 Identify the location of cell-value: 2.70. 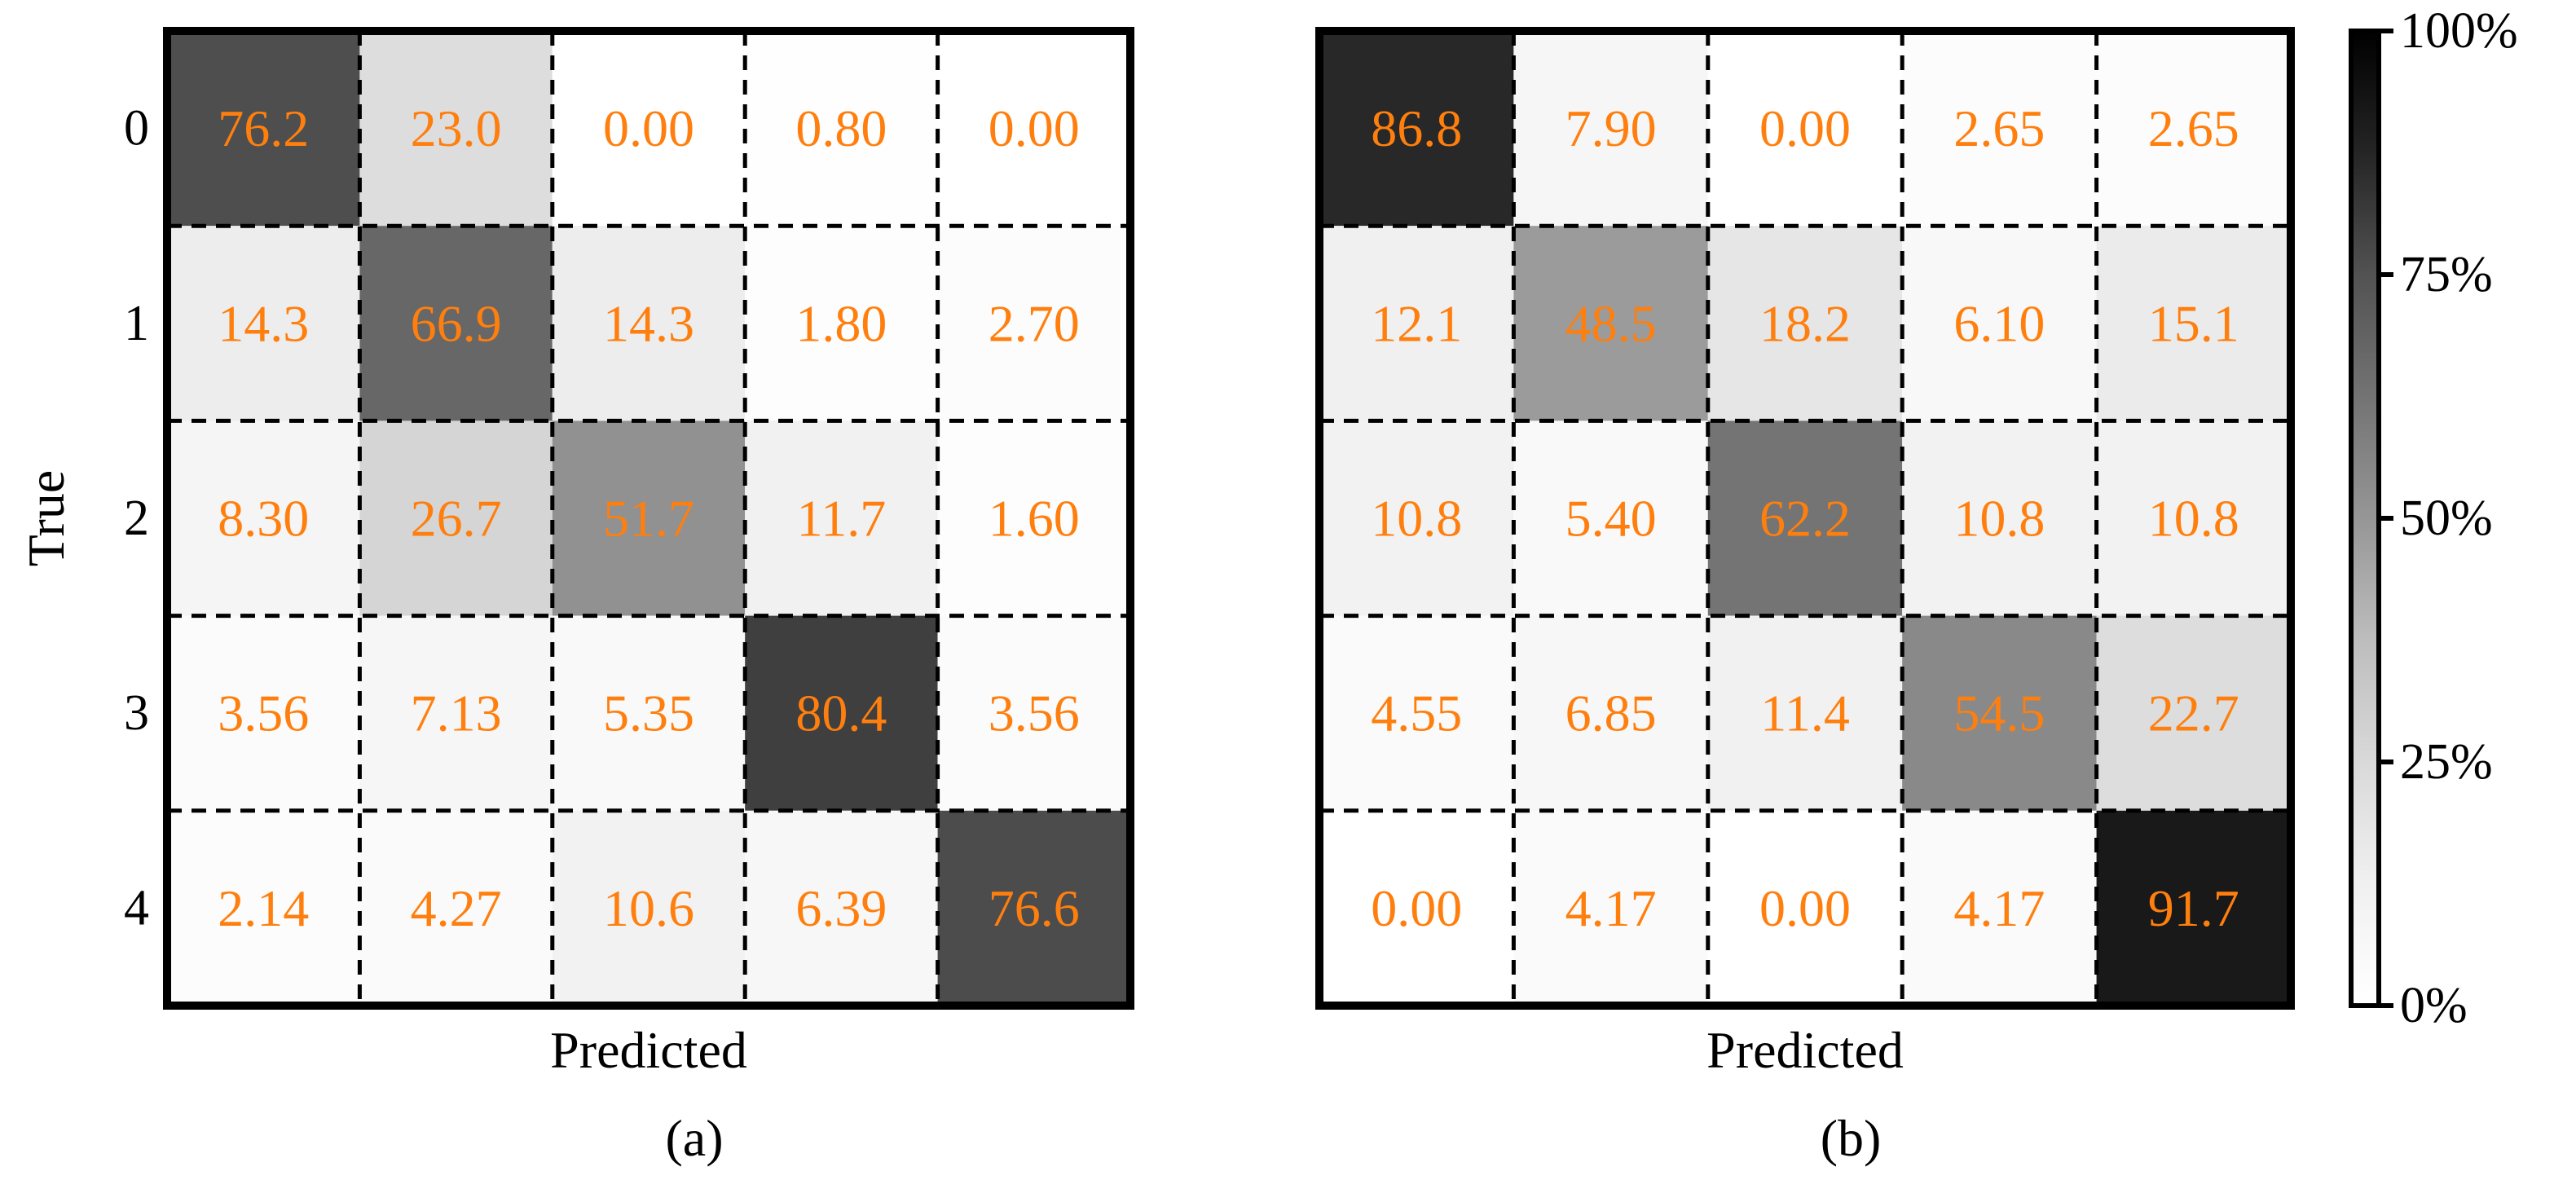
(1034, 323).